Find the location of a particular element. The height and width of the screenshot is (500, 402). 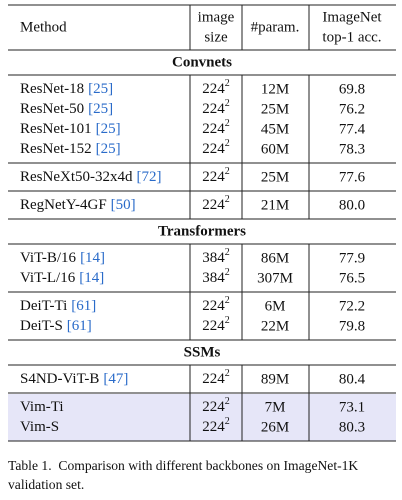

method: Vim-S is located at coordinates (39, 427).